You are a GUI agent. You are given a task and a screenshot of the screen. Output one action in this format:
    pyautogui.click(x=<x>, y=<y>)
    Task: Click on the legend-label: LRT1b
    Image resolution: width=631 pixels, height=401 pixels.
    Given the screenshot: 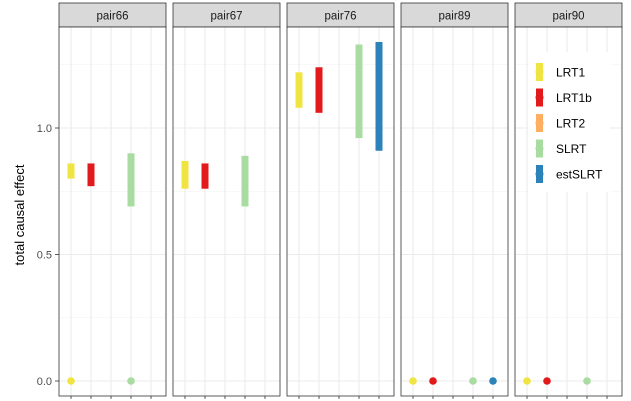 What is the action you would take?
    pyautogui.click(x=574, y=98)
    